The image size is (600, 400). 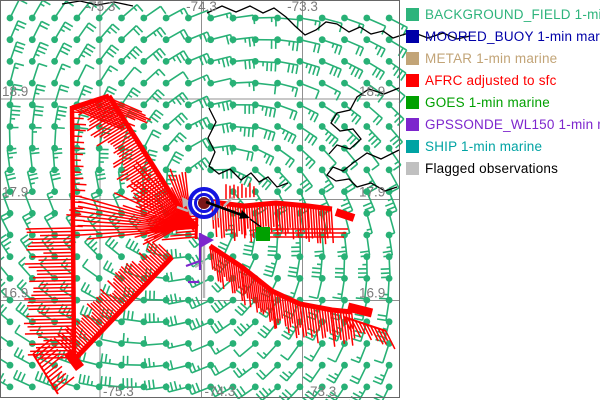 I want to click on ship-swatch-icon, so click(x=412, y=146).